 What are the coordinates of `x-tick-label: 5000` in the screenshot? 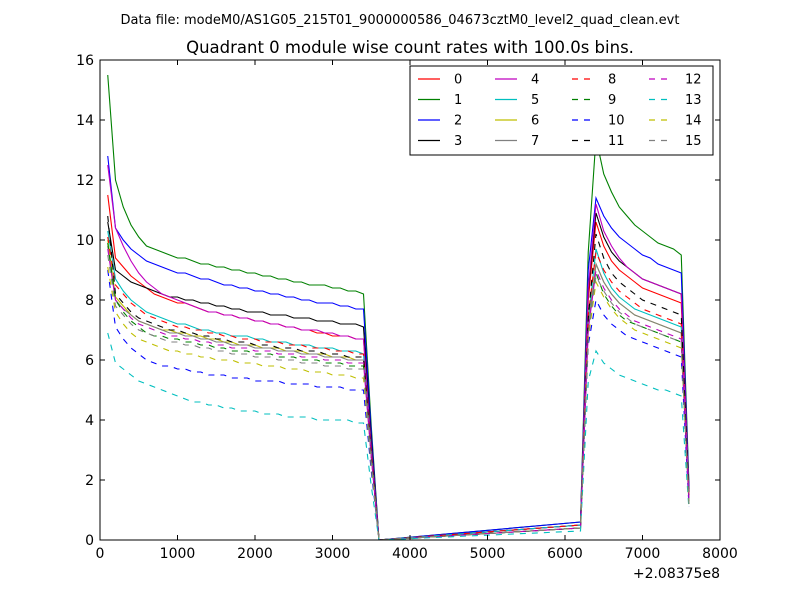 It's located at (488, 554).